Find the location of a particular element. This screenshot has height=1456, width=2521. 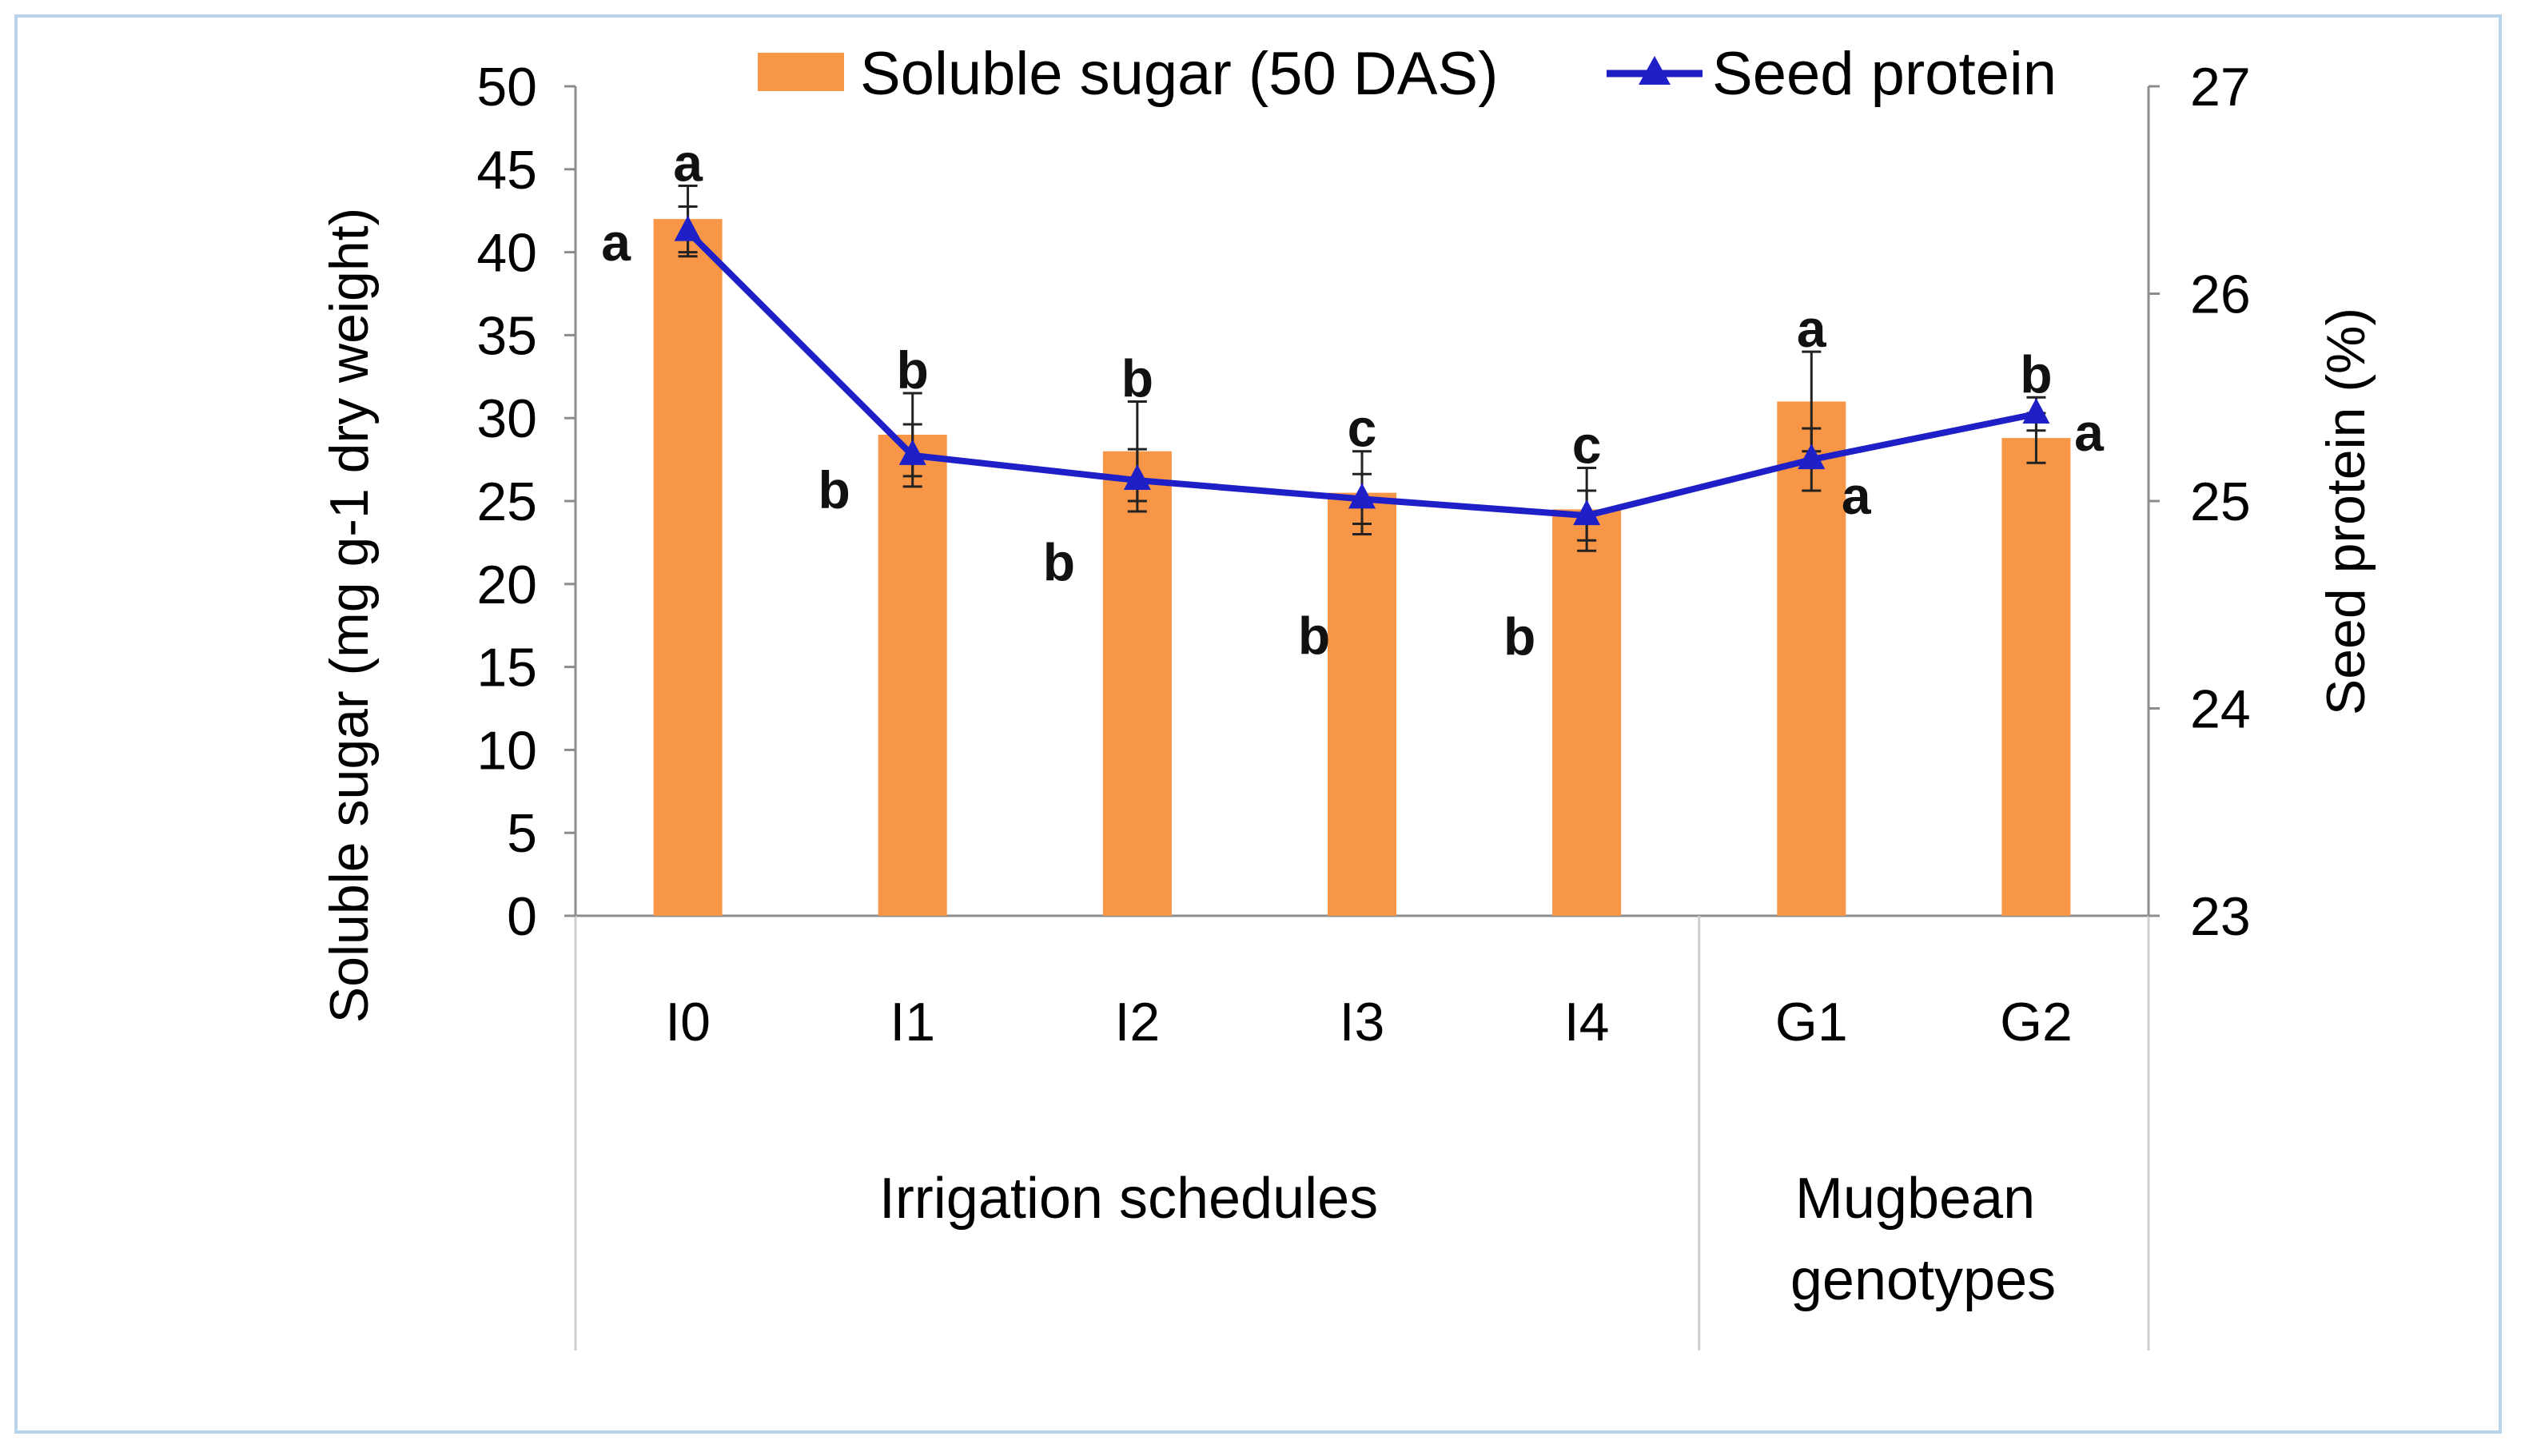

y-tick-label-right: 23 is located at coordinates (2220, 916).